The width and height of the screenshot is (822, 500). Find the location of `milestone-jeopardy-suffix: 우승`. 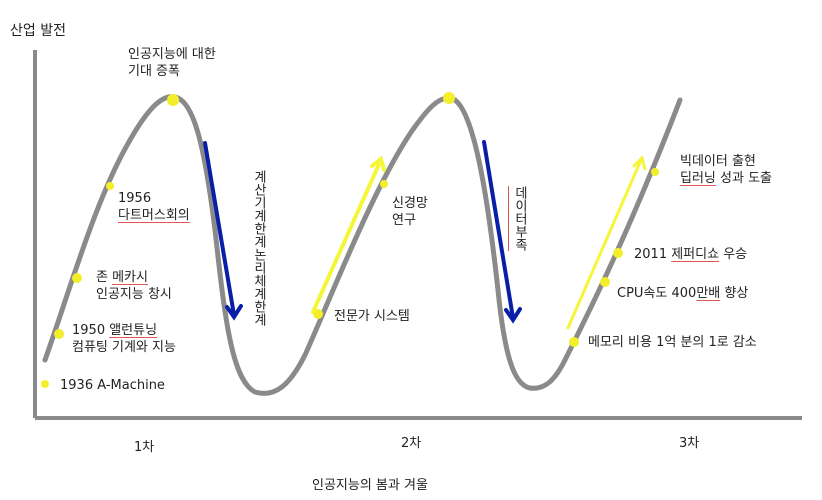

milestone-jeopardy-suffix: 우승 is located at coordinates (733, 254).